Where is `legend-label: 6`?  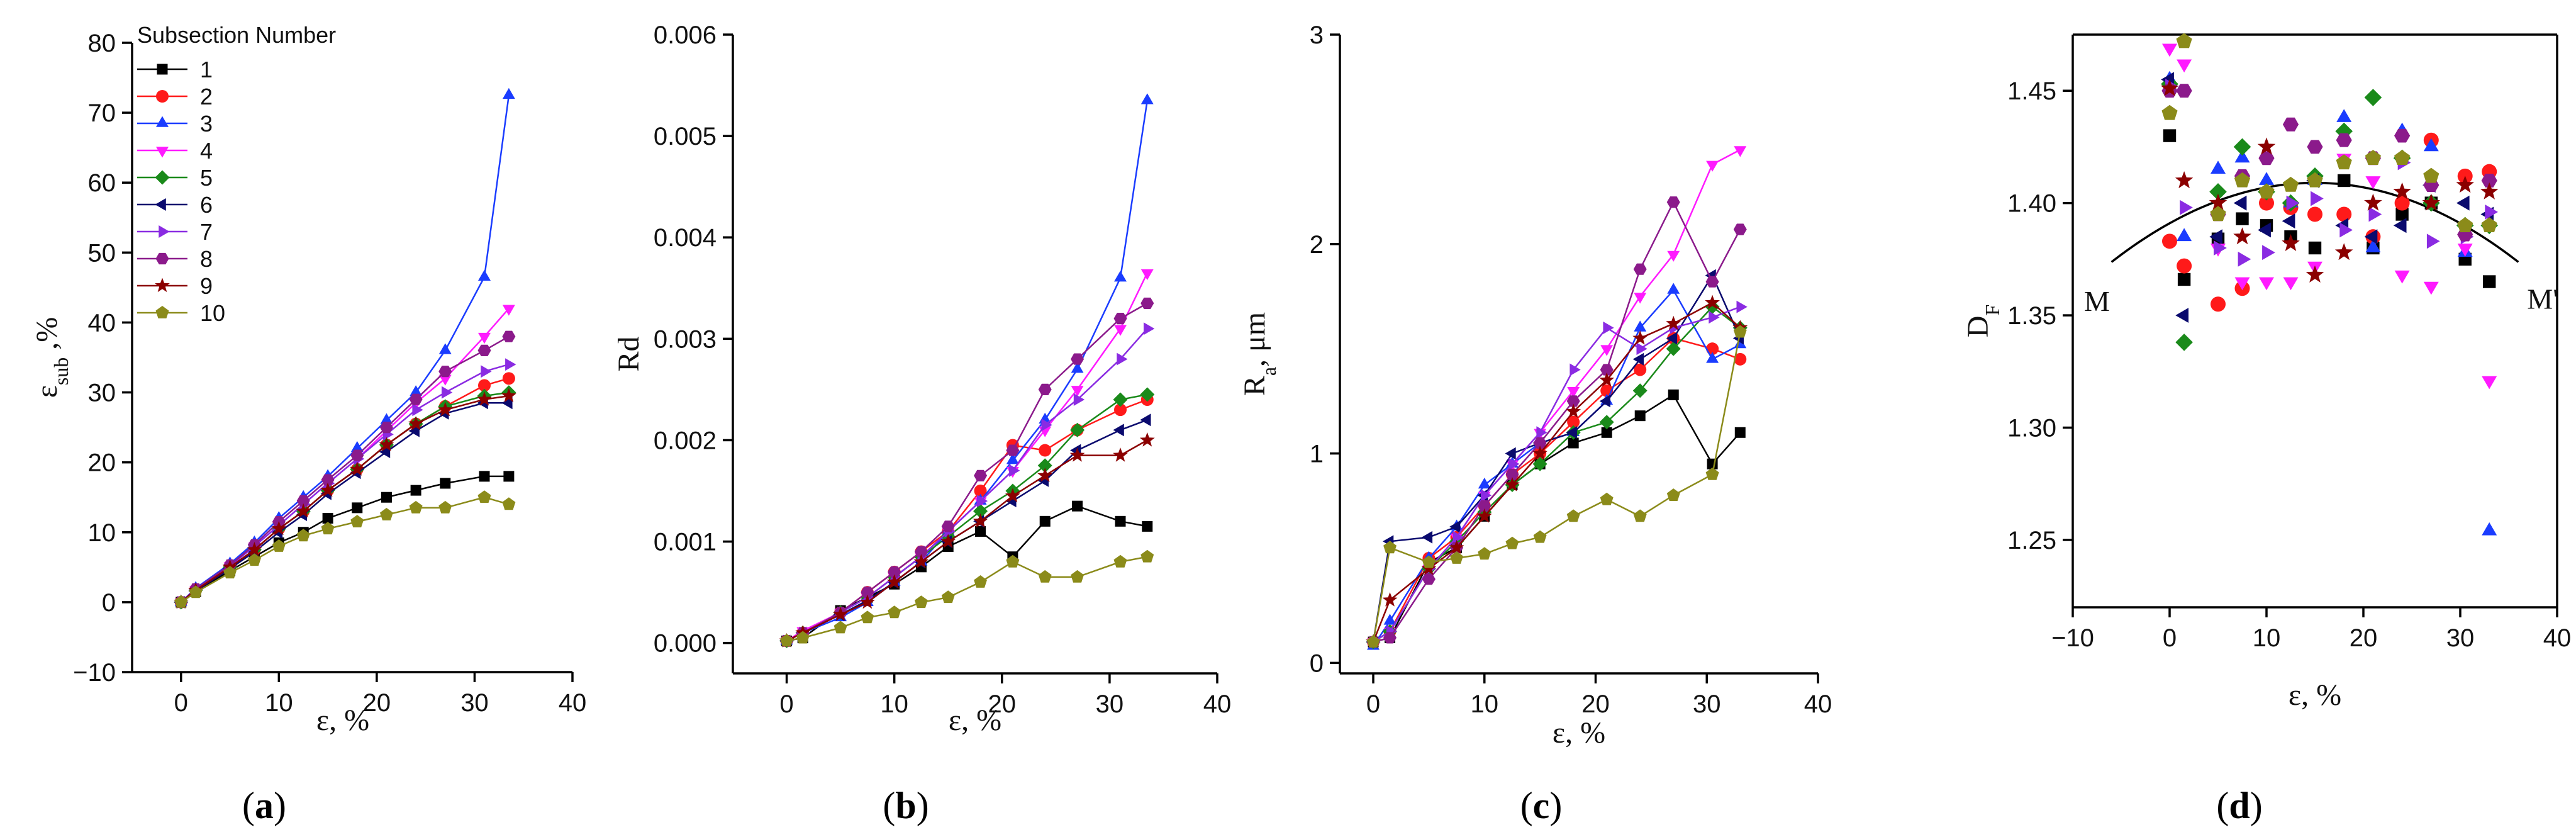 legend-label: 6 is located at coordinates (206, 205).